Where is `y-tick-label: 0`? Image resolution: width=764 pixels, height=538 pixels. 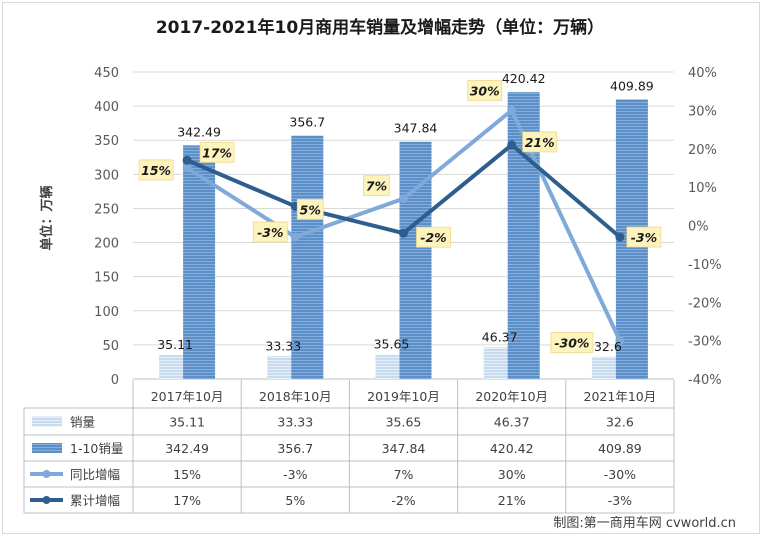 y-tick-label: 0 is located at coordinates (115, 380).